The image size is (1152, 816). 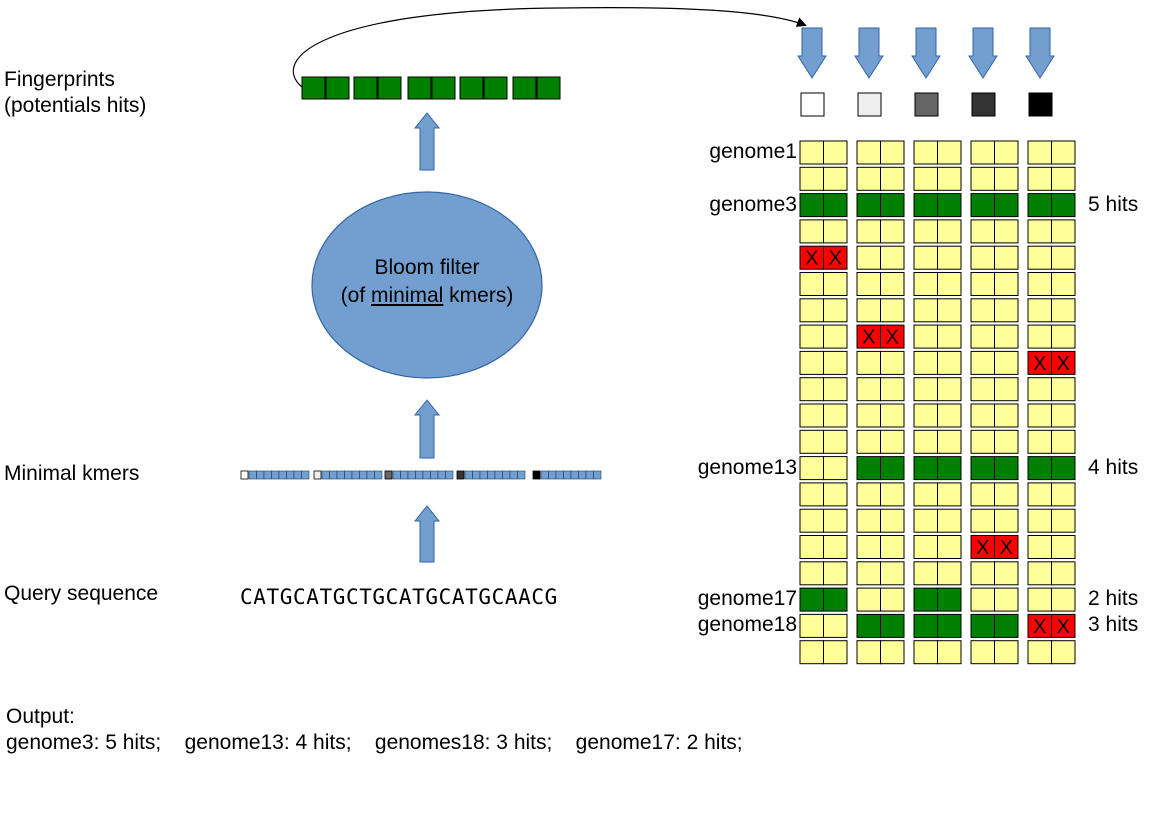 I want to click on flow-arrows, so click(x=427, y=337).